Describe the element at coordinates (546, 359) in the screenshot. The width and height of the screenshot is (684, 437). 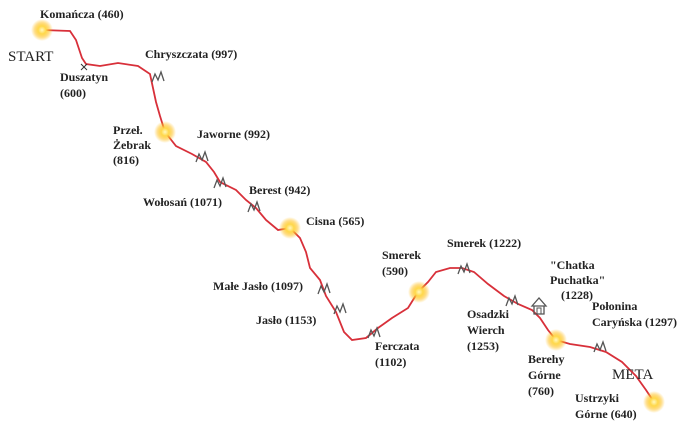
I see `place-label: Berehy` at that location.